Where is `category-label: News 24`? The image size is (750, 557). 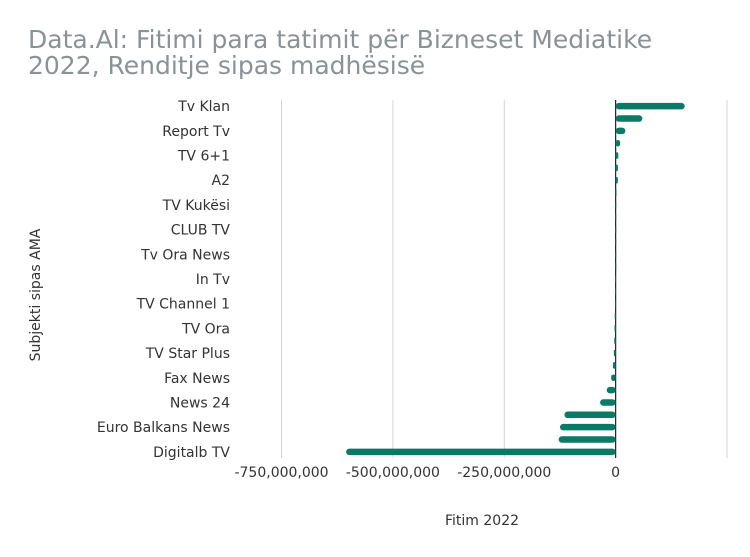 category-label: News 24 is located at coordinates (200, 403).